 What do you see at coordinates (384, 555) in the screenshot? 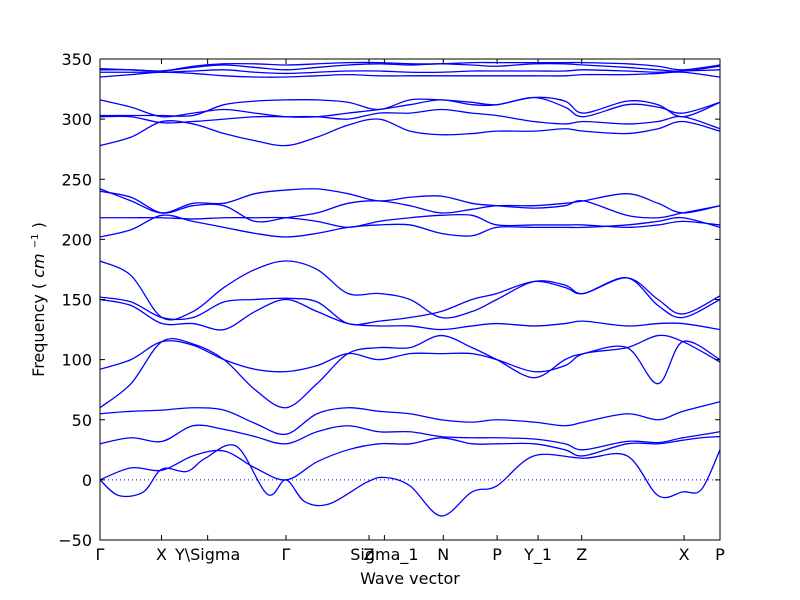
I see `x-tick-label: Sigma_1` at bounding box center [384, 555].